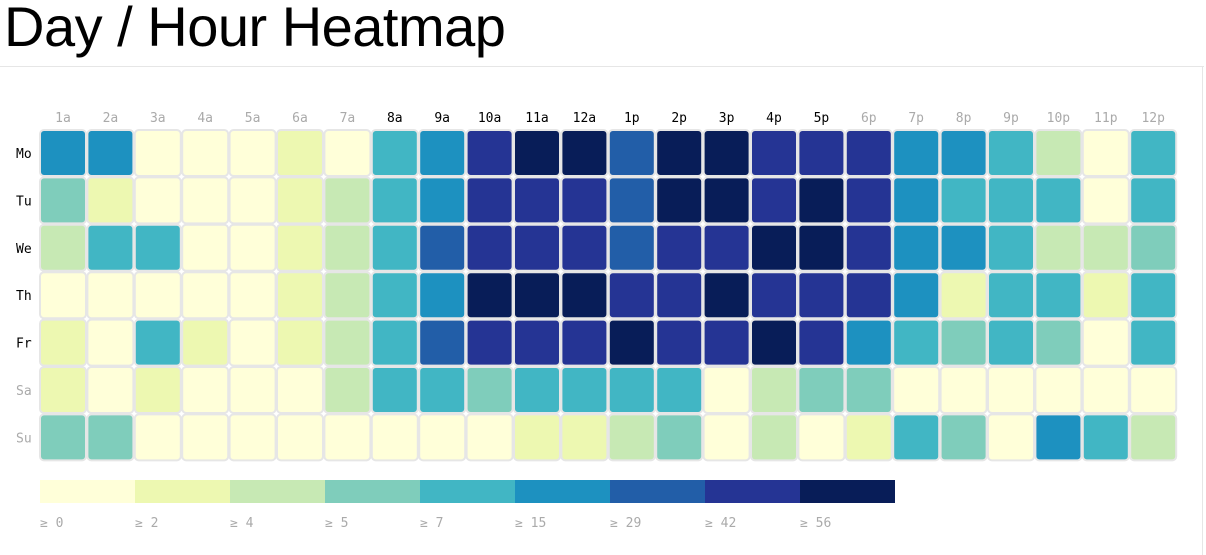  I want to click on heatmap-cell: Th 9p: 7, so click(1011, 295).